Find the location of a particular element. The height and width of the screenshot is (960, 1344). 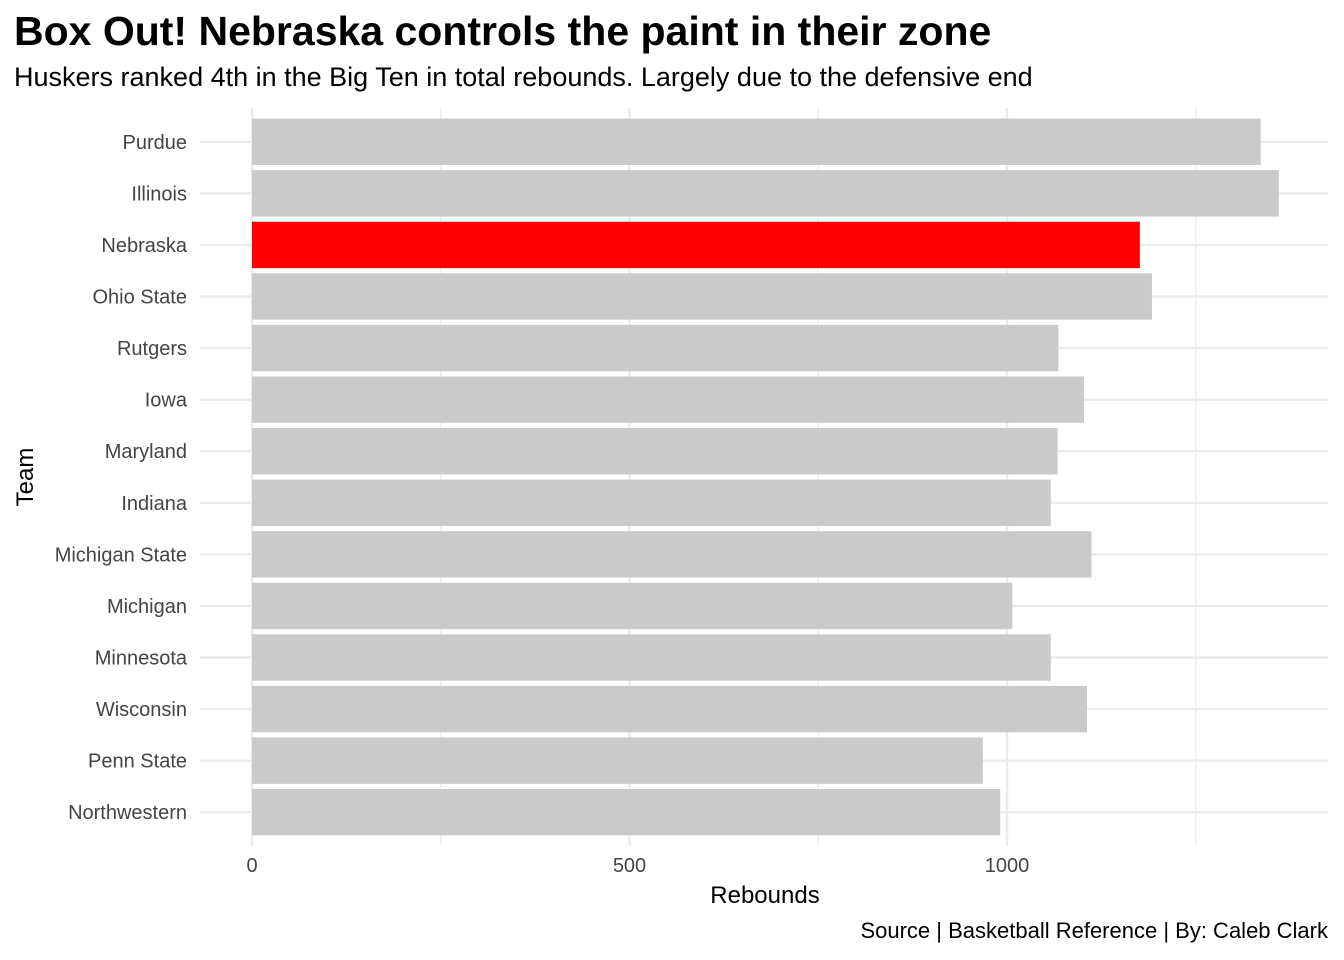

x-tick-label: 0 is located at coordinates (251, 866).